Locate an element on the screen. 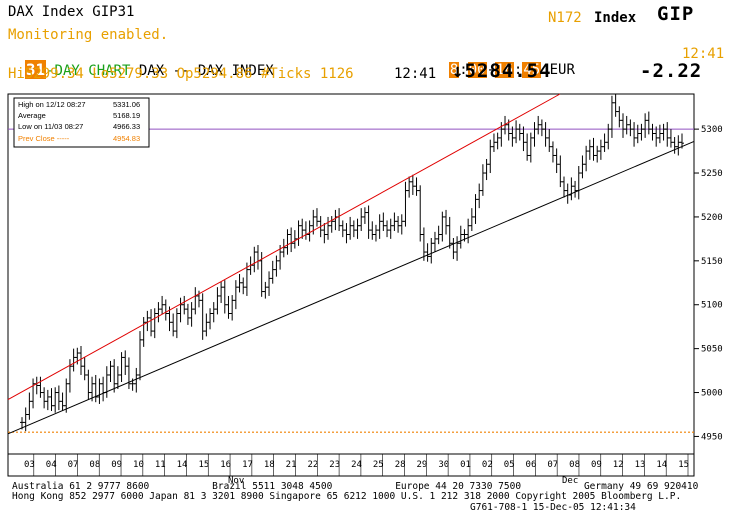 The width and height of the screenshot is (736, 527). y-tick-label: 5250 is located at coordinates (712, 174).